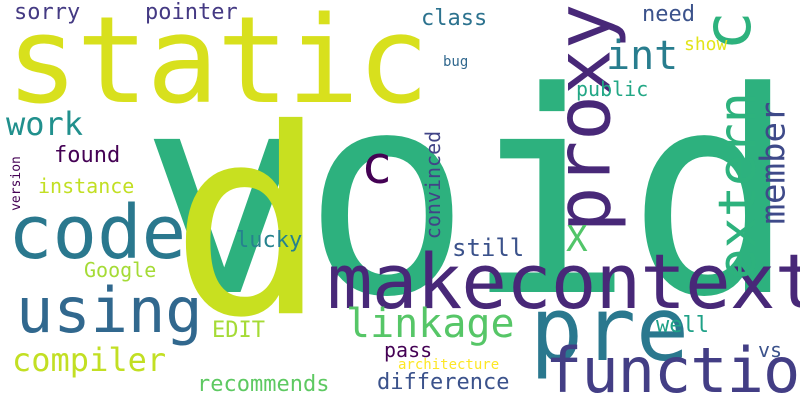 This screenshot has height=400, width=800. What do you see at coordinates (488, 248) in the screenshot?
I see `word-still: still` at bounding box center [488, 248].